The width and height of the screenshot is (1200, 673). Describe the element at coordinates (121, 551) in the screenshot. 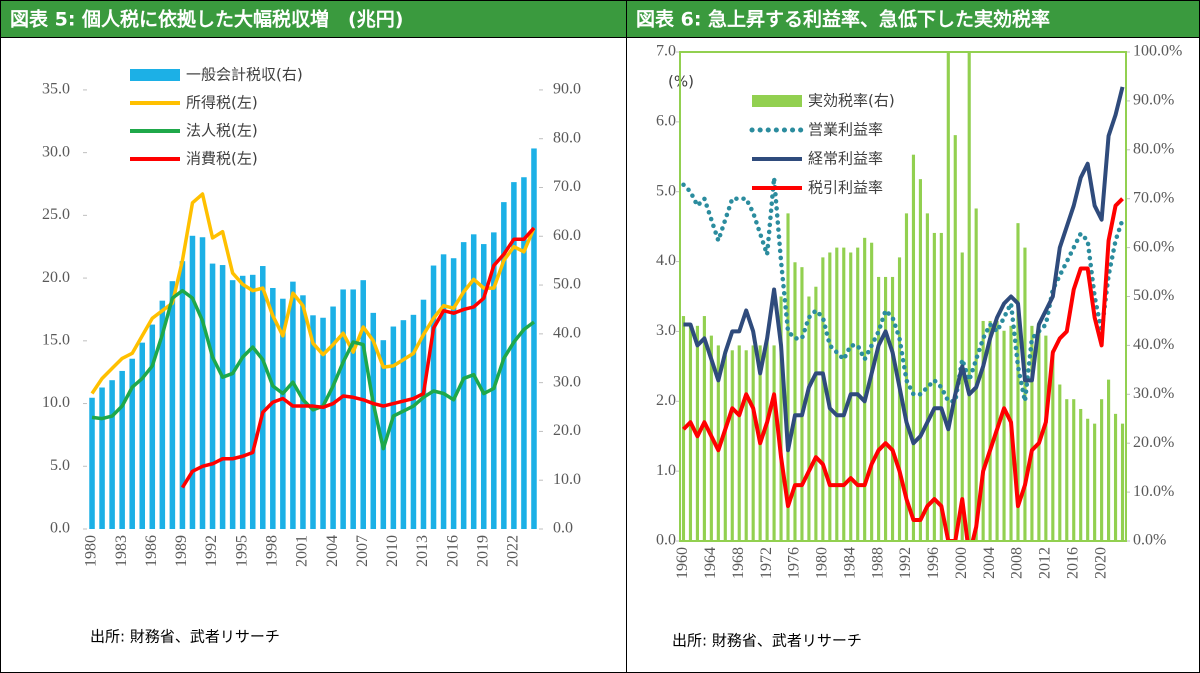

I see `x-tick-label: 1983` at that location.